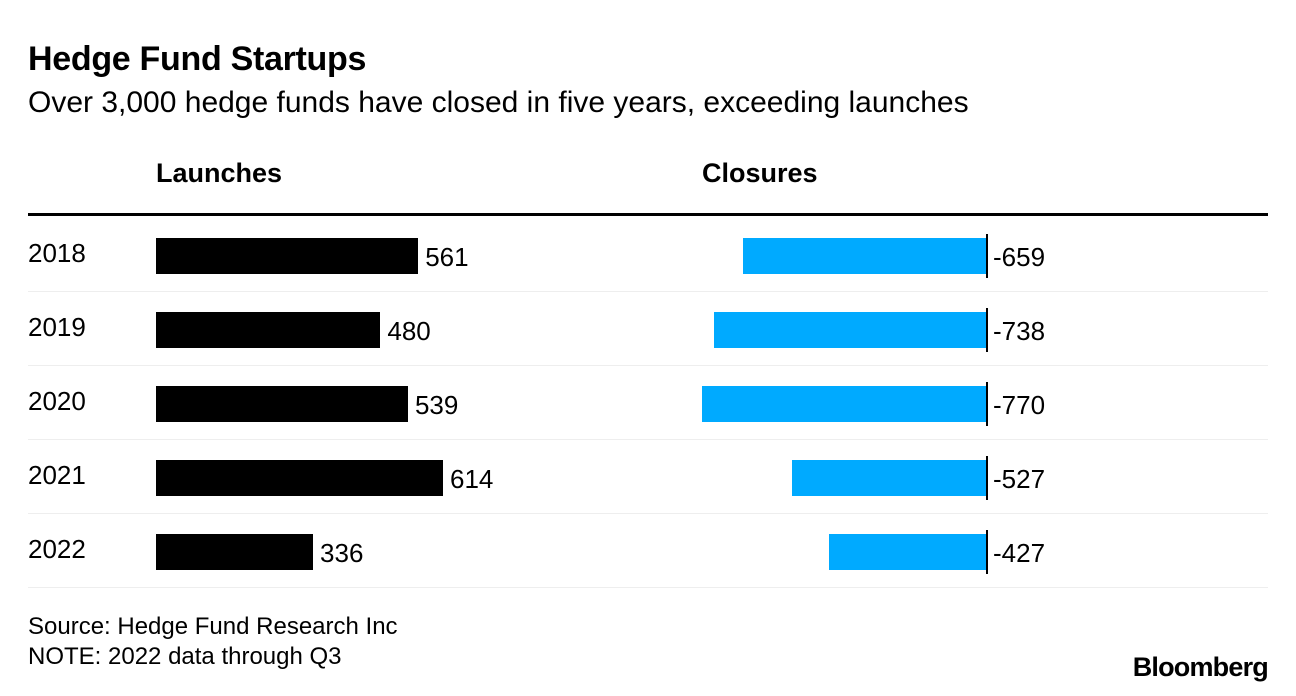  Describe the element at coordinates (57, 401) in the screenshot. I see `year-label: 2020` at that location.